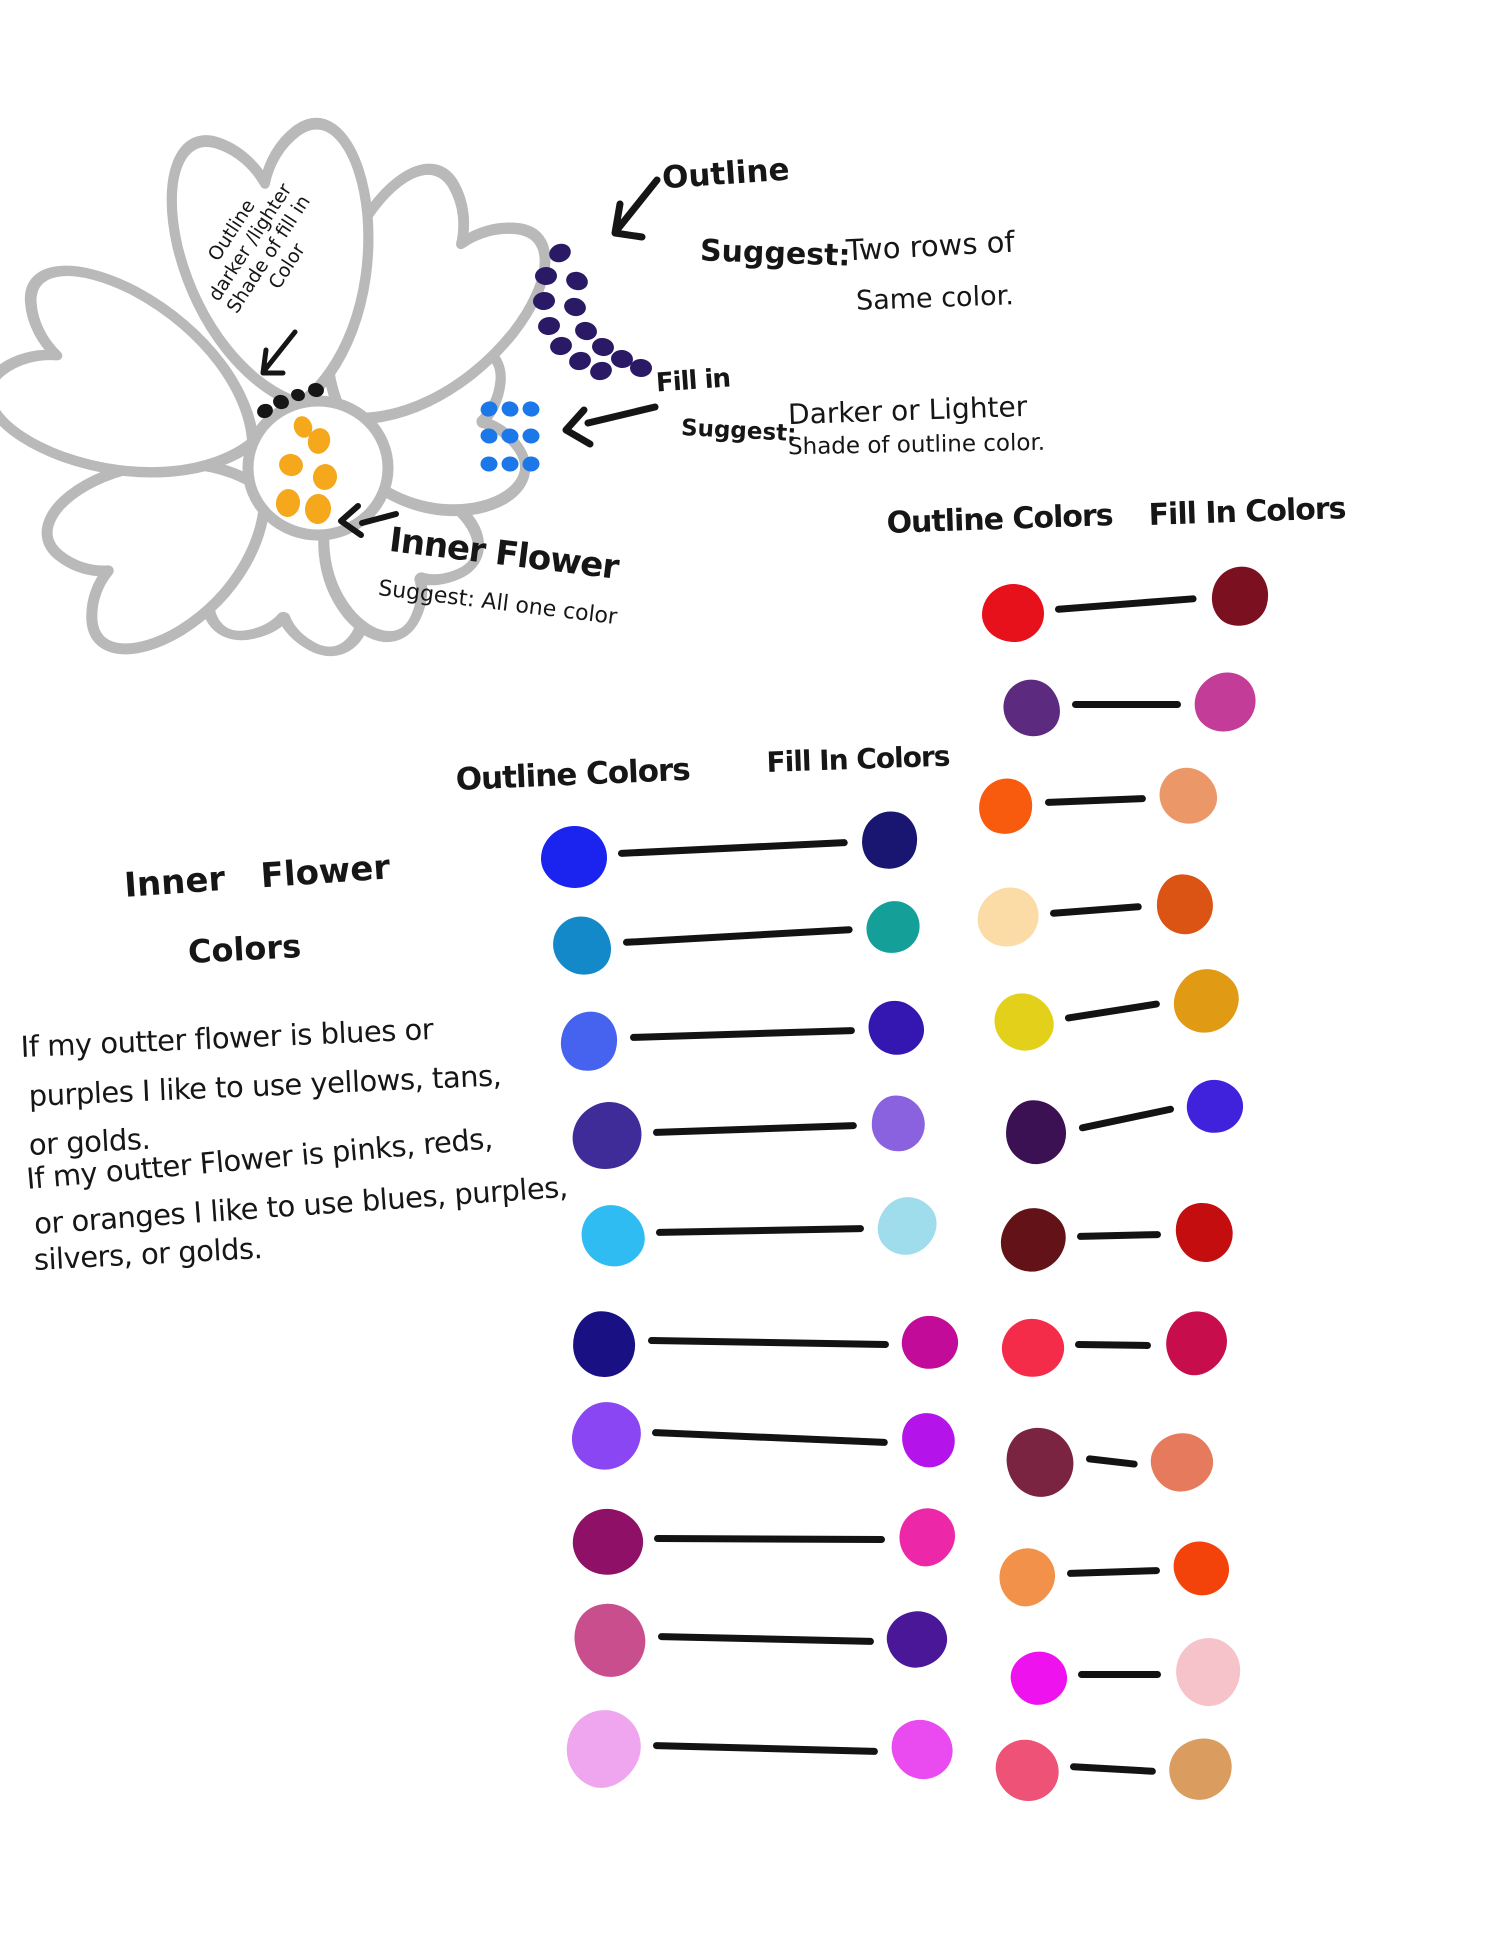 The width and height of the screenshot is (1500, 1941). I want to click on inner-note-title: Inner Flower, so click(504, 554).